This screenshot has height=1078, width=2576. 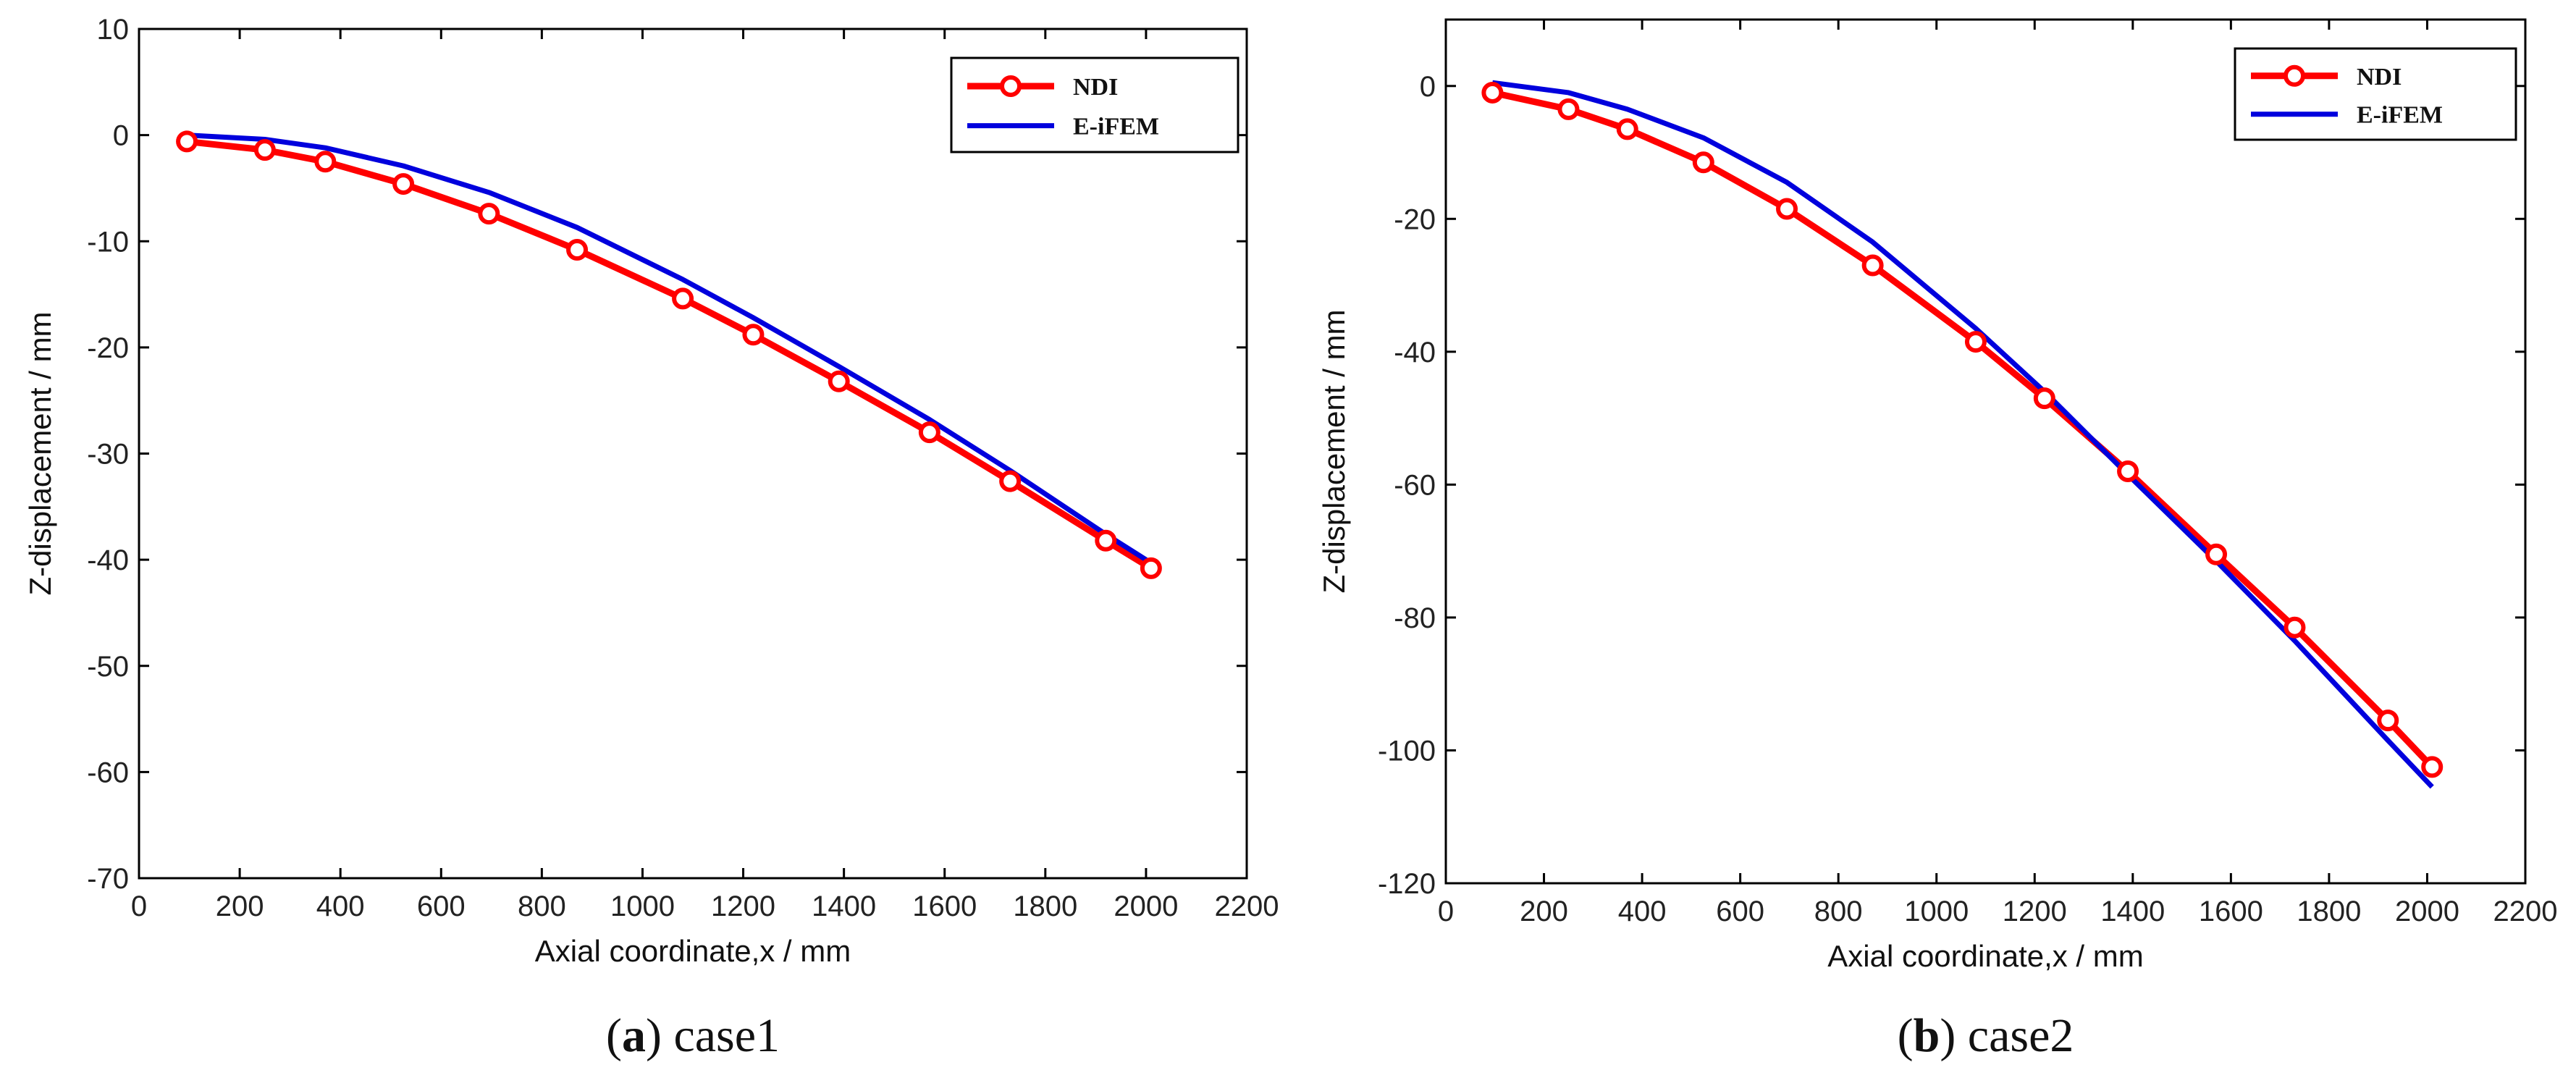 I want to click on figure-caption: (a) case1, so click(x=693, y=1035).